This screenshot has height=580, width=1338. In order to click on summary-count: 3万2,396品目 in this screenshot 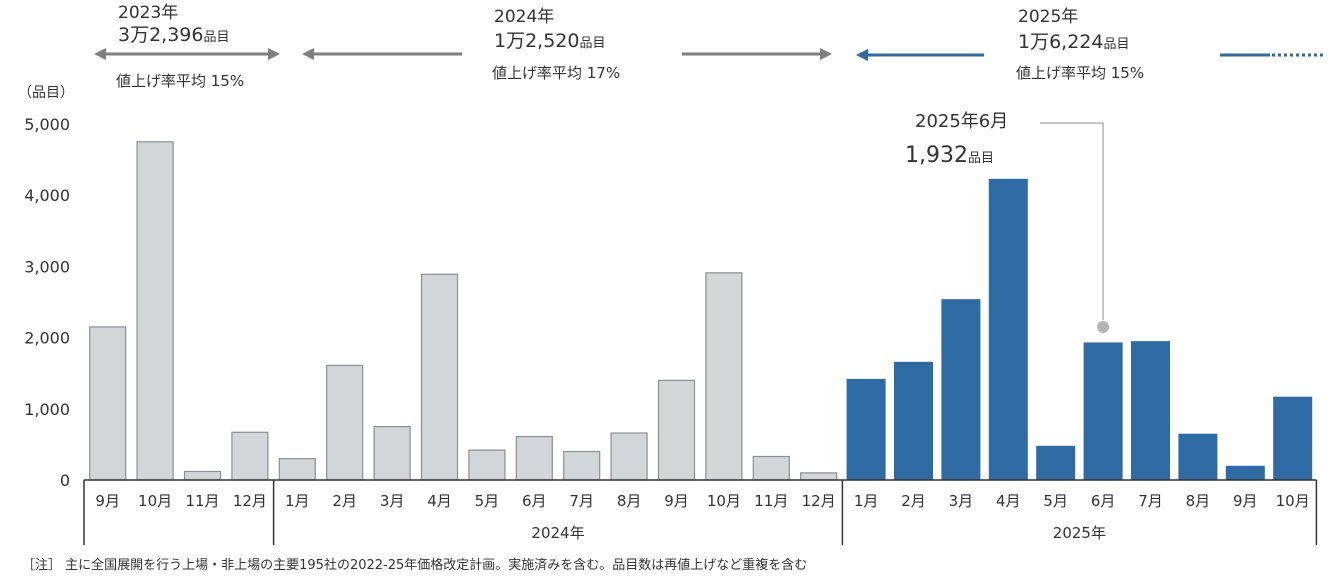, I will do `click(174, 35)`.